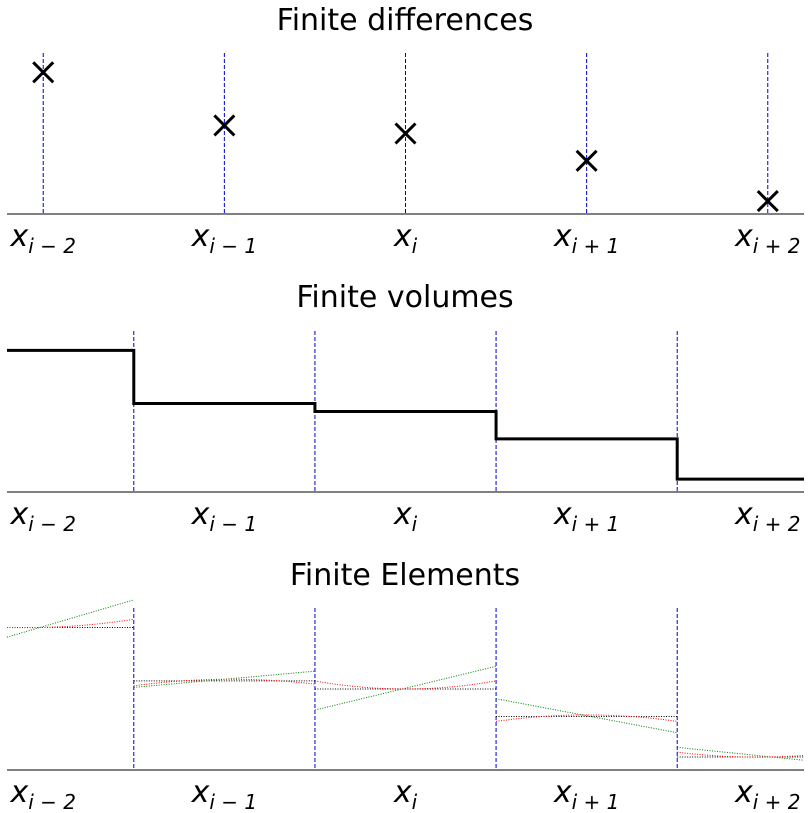 This screenshot has height=813, width=811. I want to click on finite-volumes-title: Finite volumes, so click(404, 297).